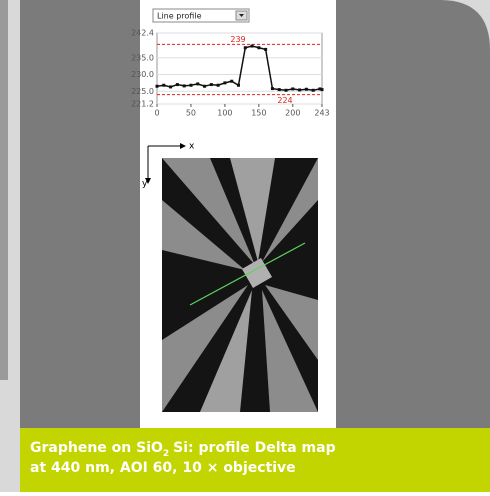 The image size is (490, 496). I want to click on caption-subscript: 2, so click(166, 454).